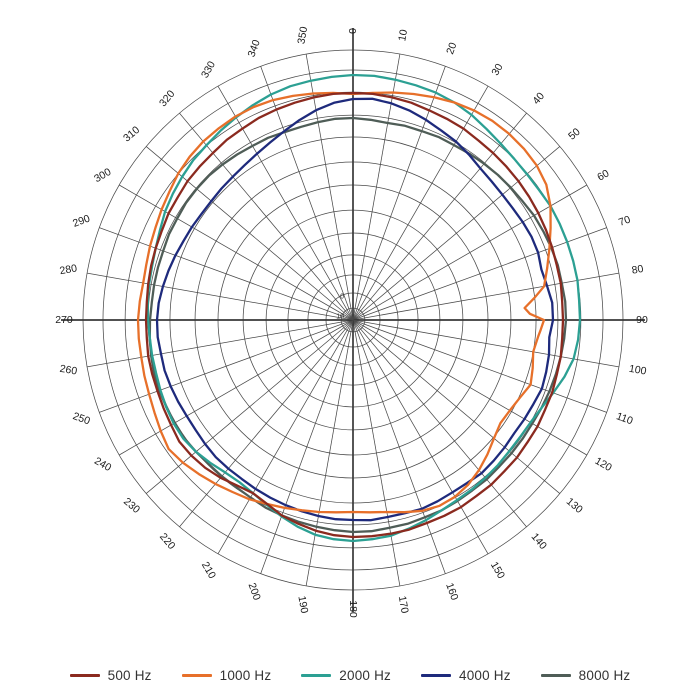  I want to click on angle-label: 280, so click(68, 269).